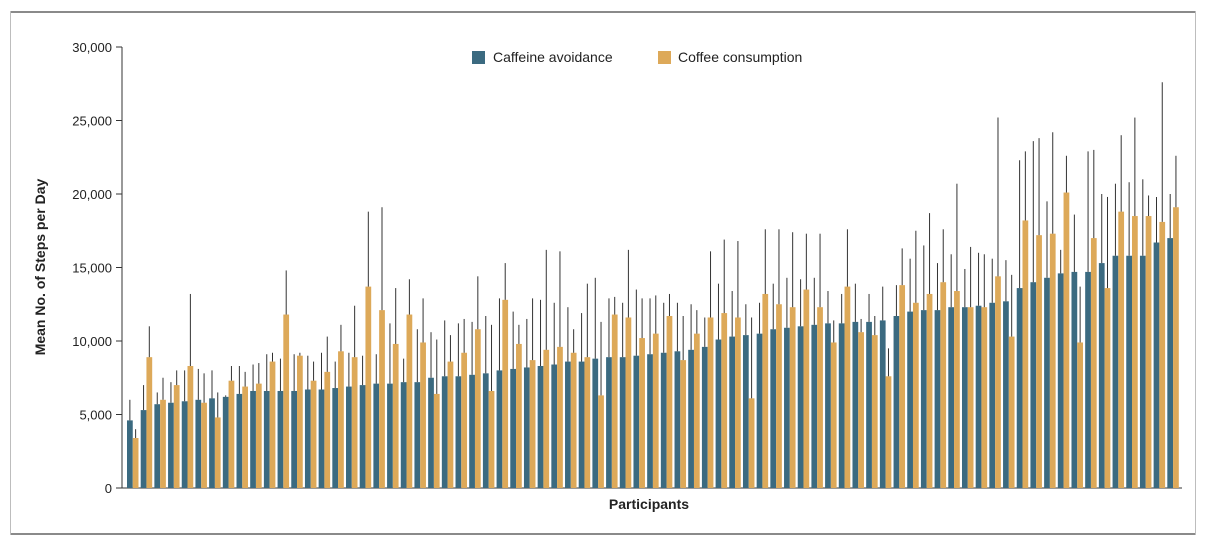 Image resolution: width=1206 pixels, height=542 pixels. Describe the element at coordinates (553, 57) in the screenshot. I see `legend-label-caffeine-avoidance: Caffeine avoidance` at that location.